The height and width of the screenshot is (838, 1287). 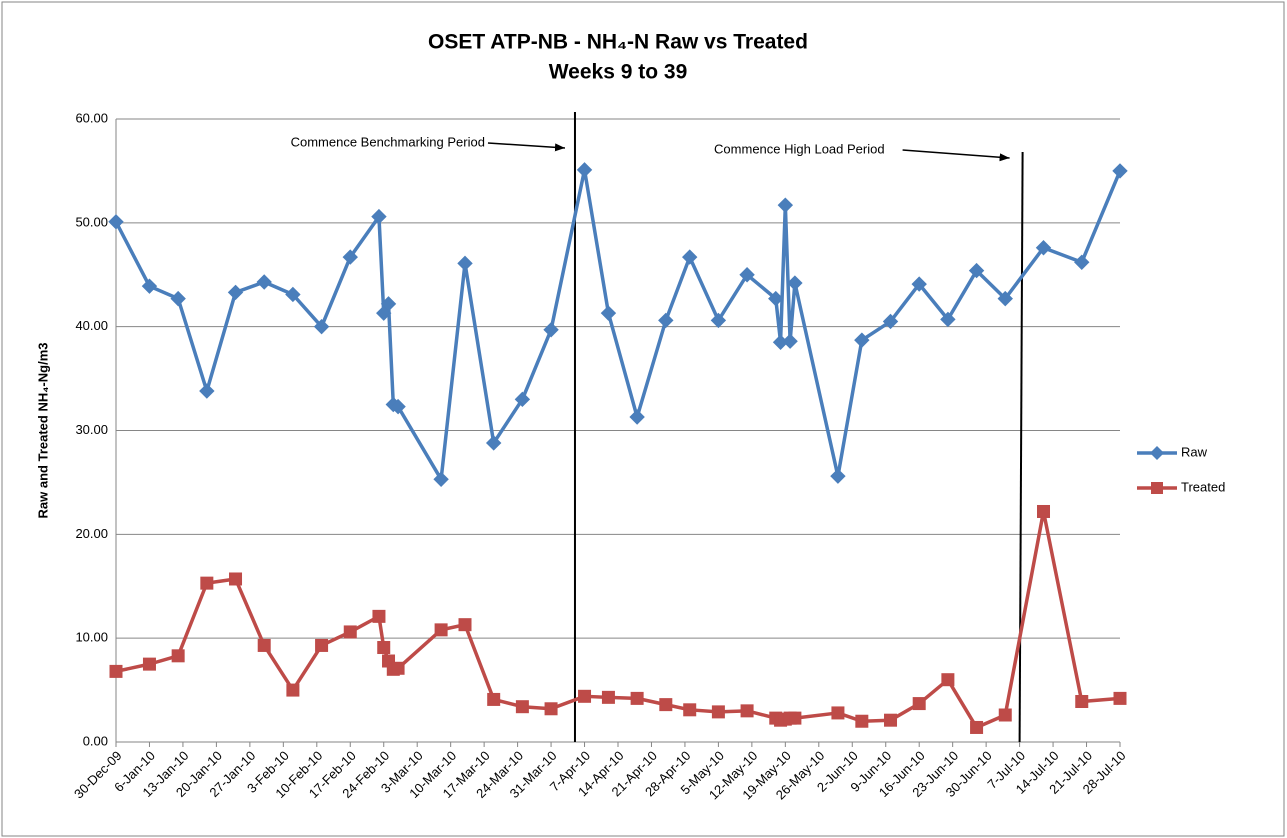 I want to click on y-tick-label: 40.00, so click(x=91, y=325).